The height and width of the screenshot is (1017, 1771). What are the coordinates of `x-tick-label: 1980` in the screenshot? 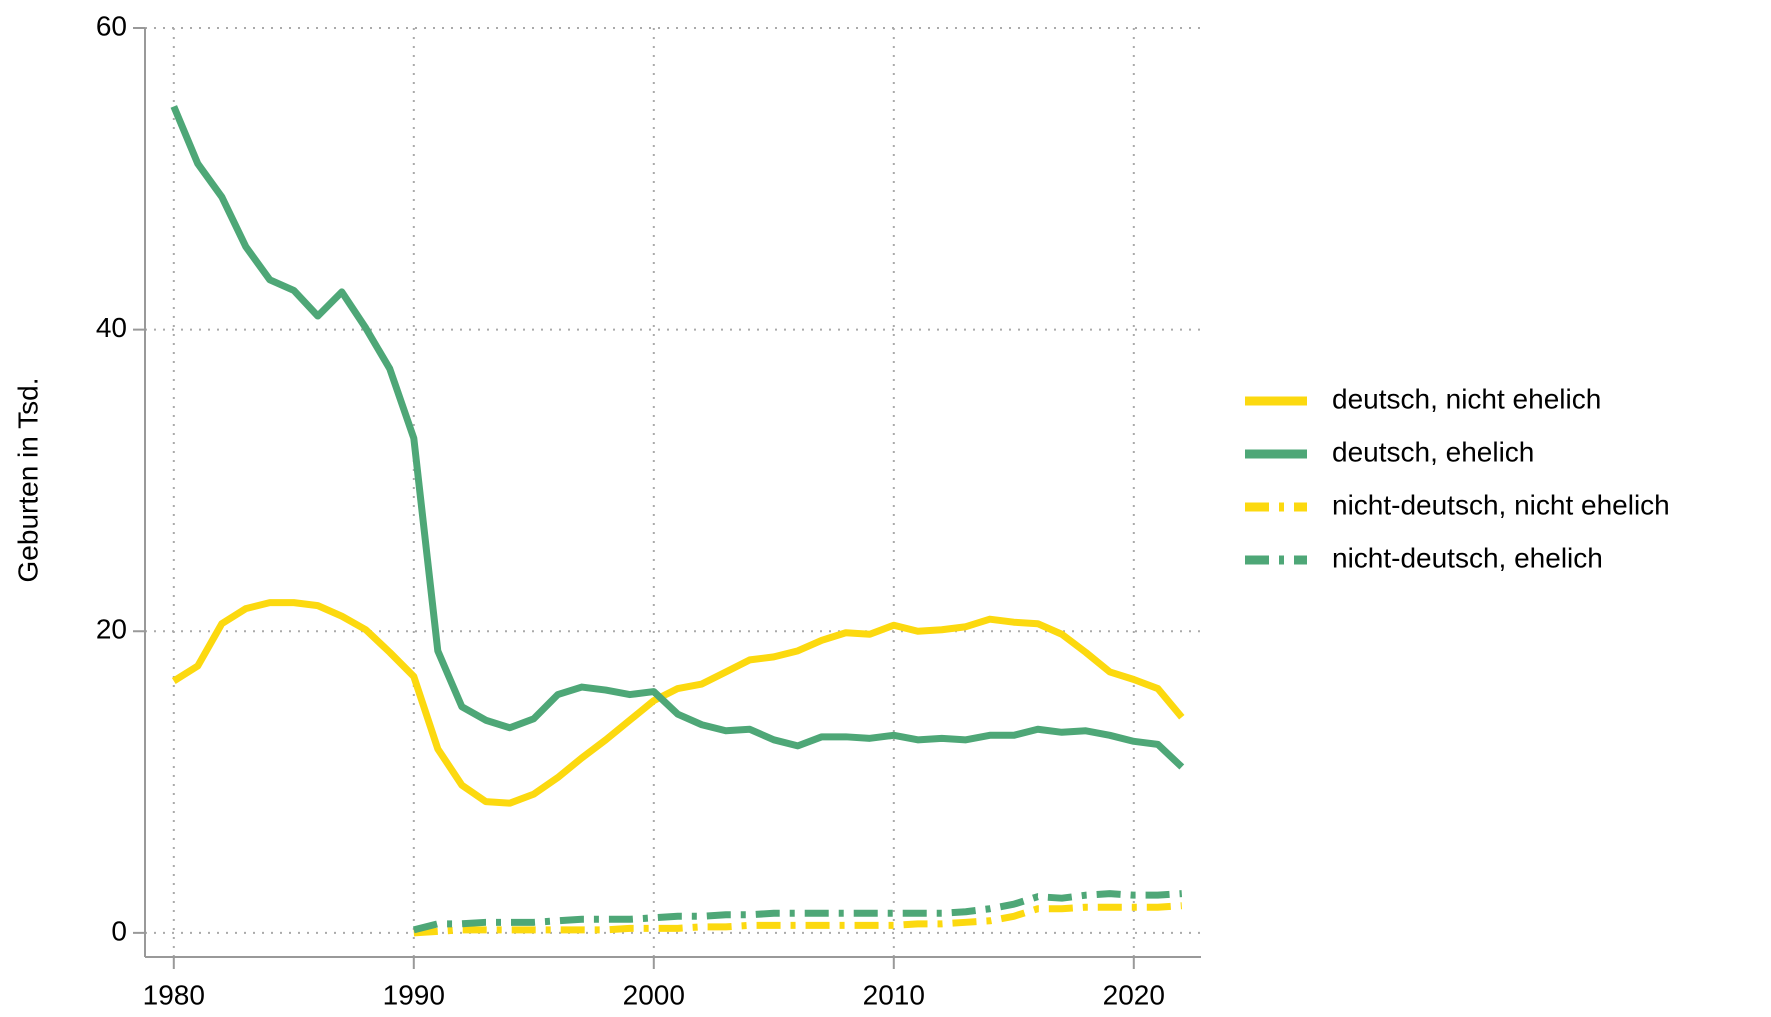 It's located at (174, 994).